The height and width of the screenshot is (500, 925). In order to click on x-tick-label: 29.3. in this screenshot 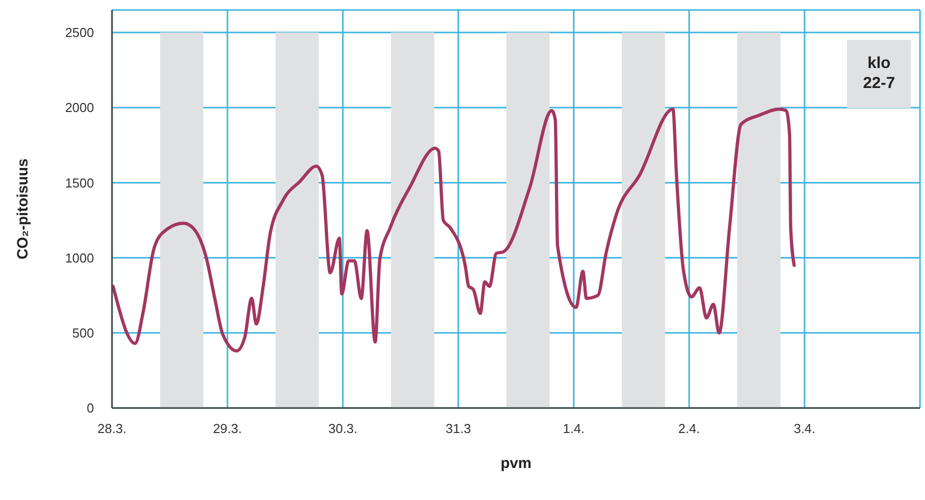, I will do `click(227, 428)`.